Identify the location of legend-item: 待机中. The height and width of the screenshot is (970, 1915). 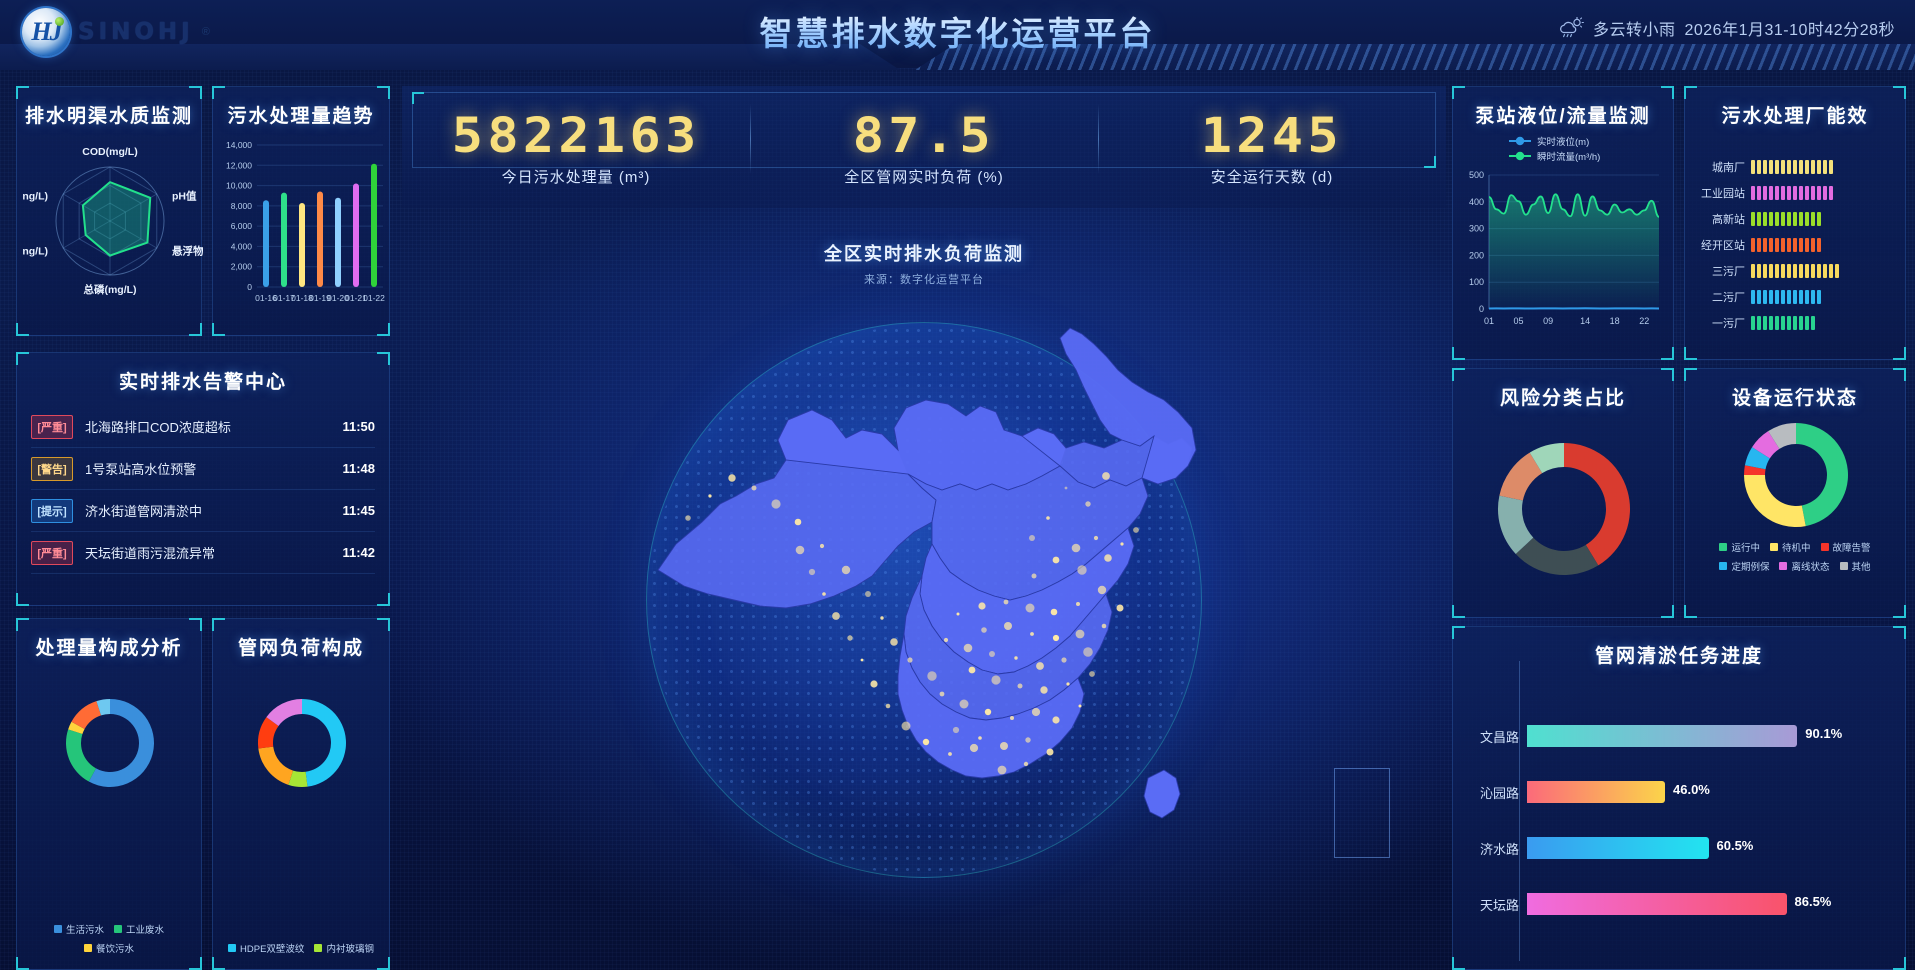
(1790, 547).